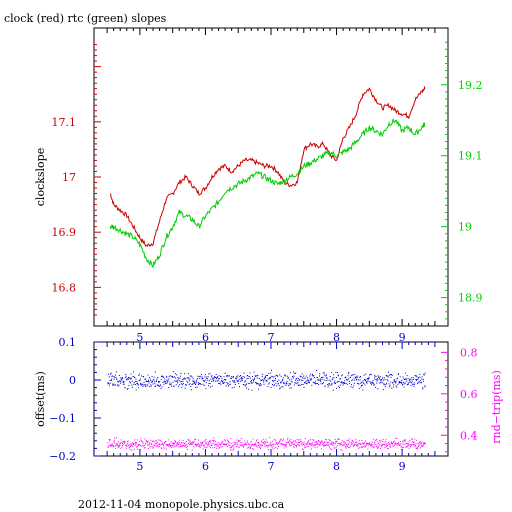 The image size is (512, 512). I want to click on top-y-axis-label: clockslope, so click(40, 177).